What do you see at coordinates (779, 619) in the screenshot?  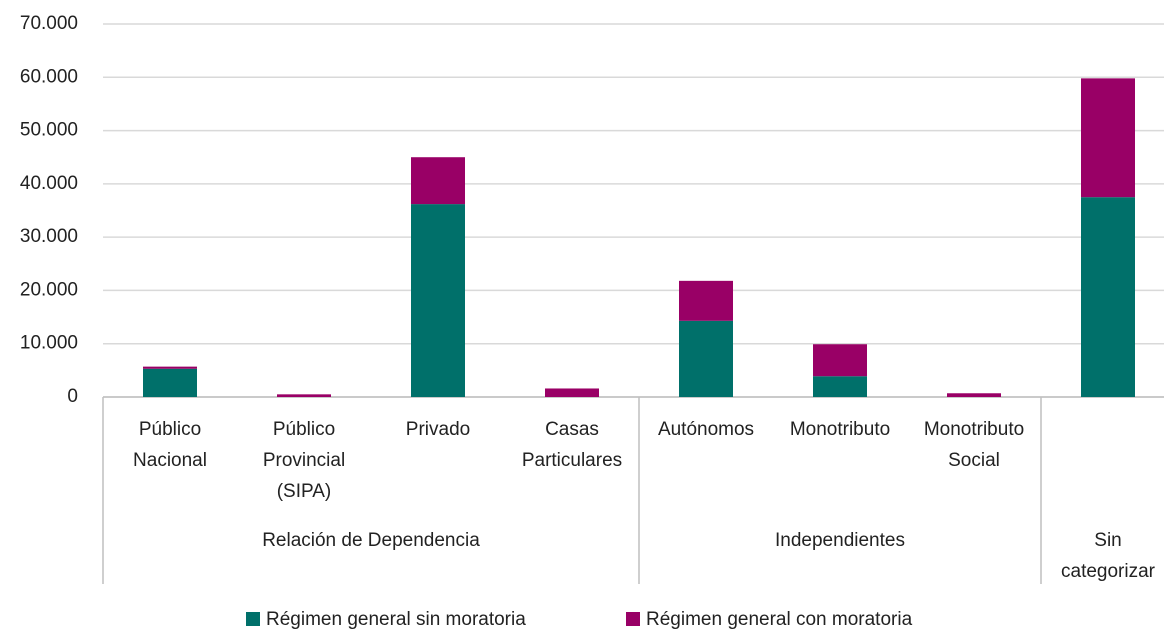 I see `legend-label: Régimen general con moratoria` at bounding box center [779, 619].